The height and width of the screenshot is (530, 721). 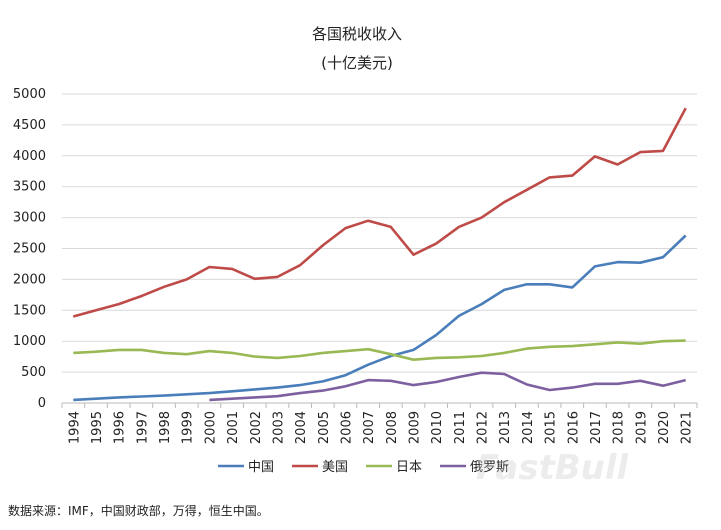 I want to click on x-tick-label: 2013, so click(x=505, y=427).